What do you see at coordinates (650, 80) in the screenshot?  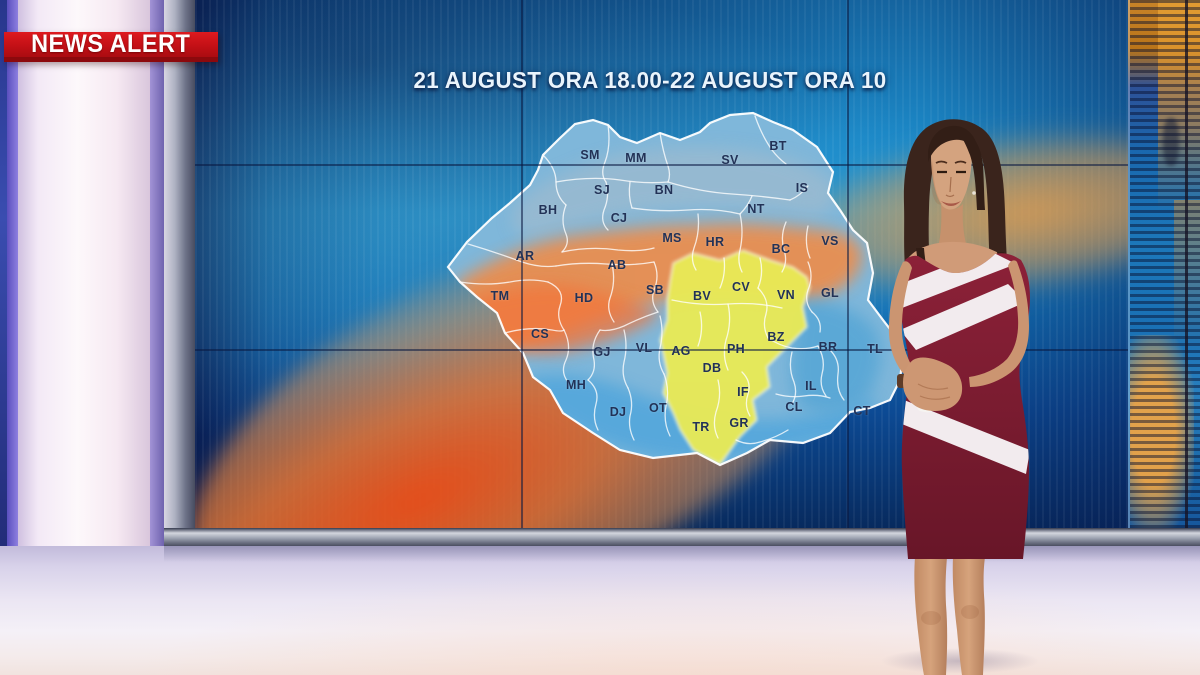 I see `map-title: 21 AUGUST ORA 18.00-22 AUGUST ORA 10` at bounding box center [650, 80].